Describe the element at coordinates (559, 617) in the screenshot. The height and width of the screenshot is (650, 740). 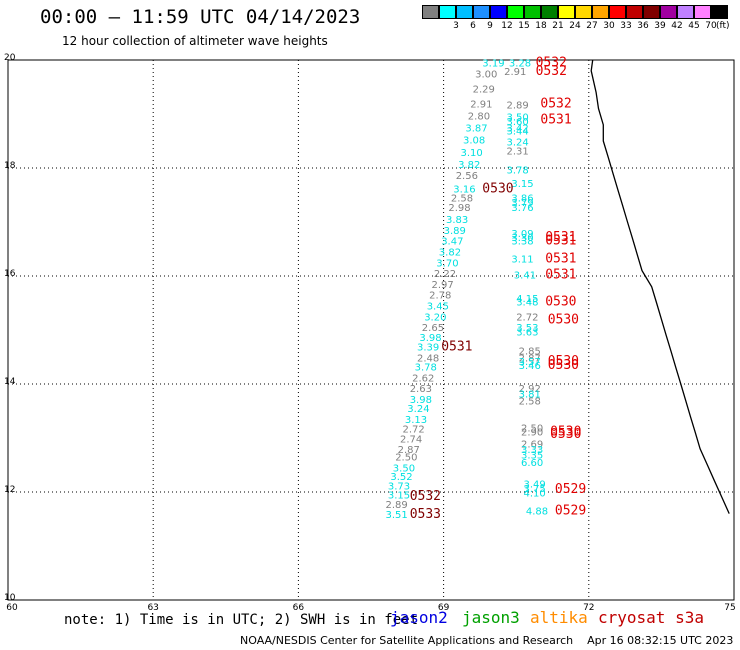
I see `sat-altika-label: altika` at that location.